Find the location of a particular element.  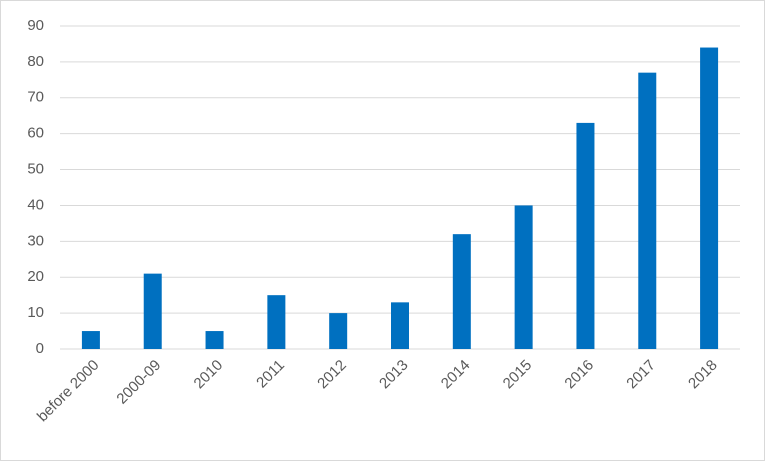

y-tick-label: 80 is located at coordinates (35, 61).